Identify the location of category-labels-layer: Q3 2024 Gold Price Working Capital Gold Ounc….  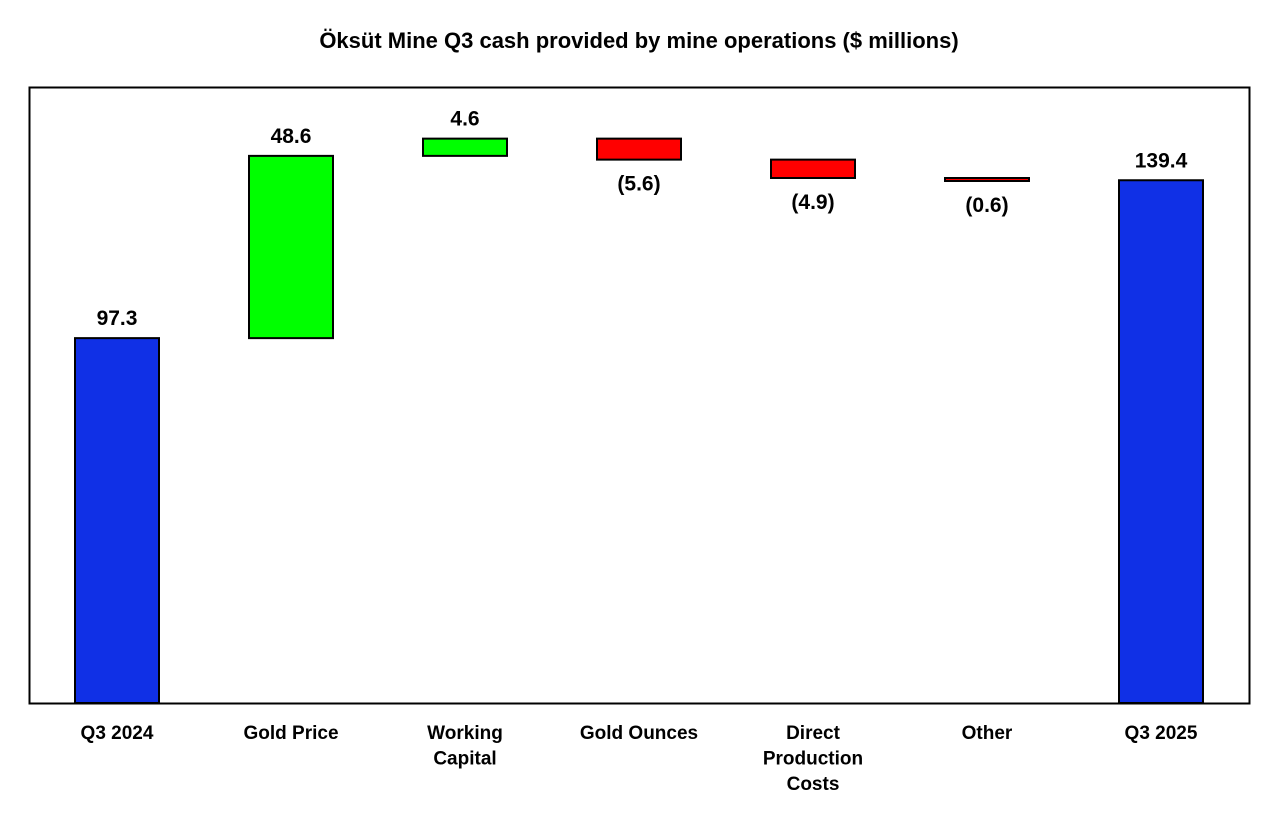
(639, 759).